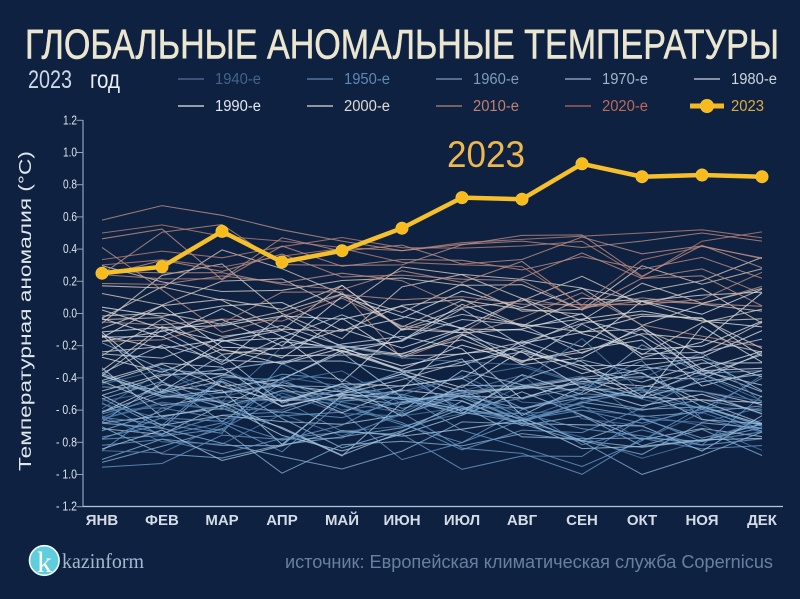 Image resolution: width=800 pixels, height=599 pixels. Describe the element at coordinates (701, 520) in the screenshot. I see `svg-text: НОЯ` at that location.